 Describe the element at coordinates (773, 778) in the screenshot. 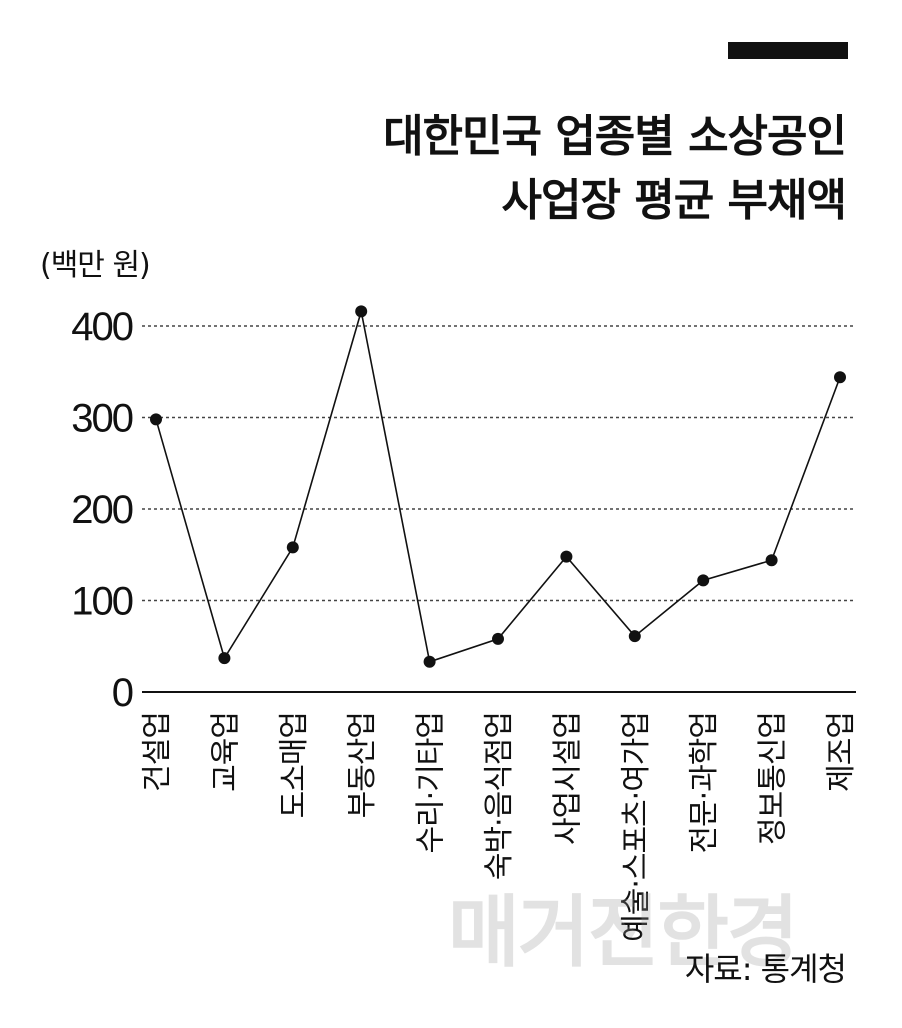

I see `x-tick-label-10: 정보통신업` at that location.